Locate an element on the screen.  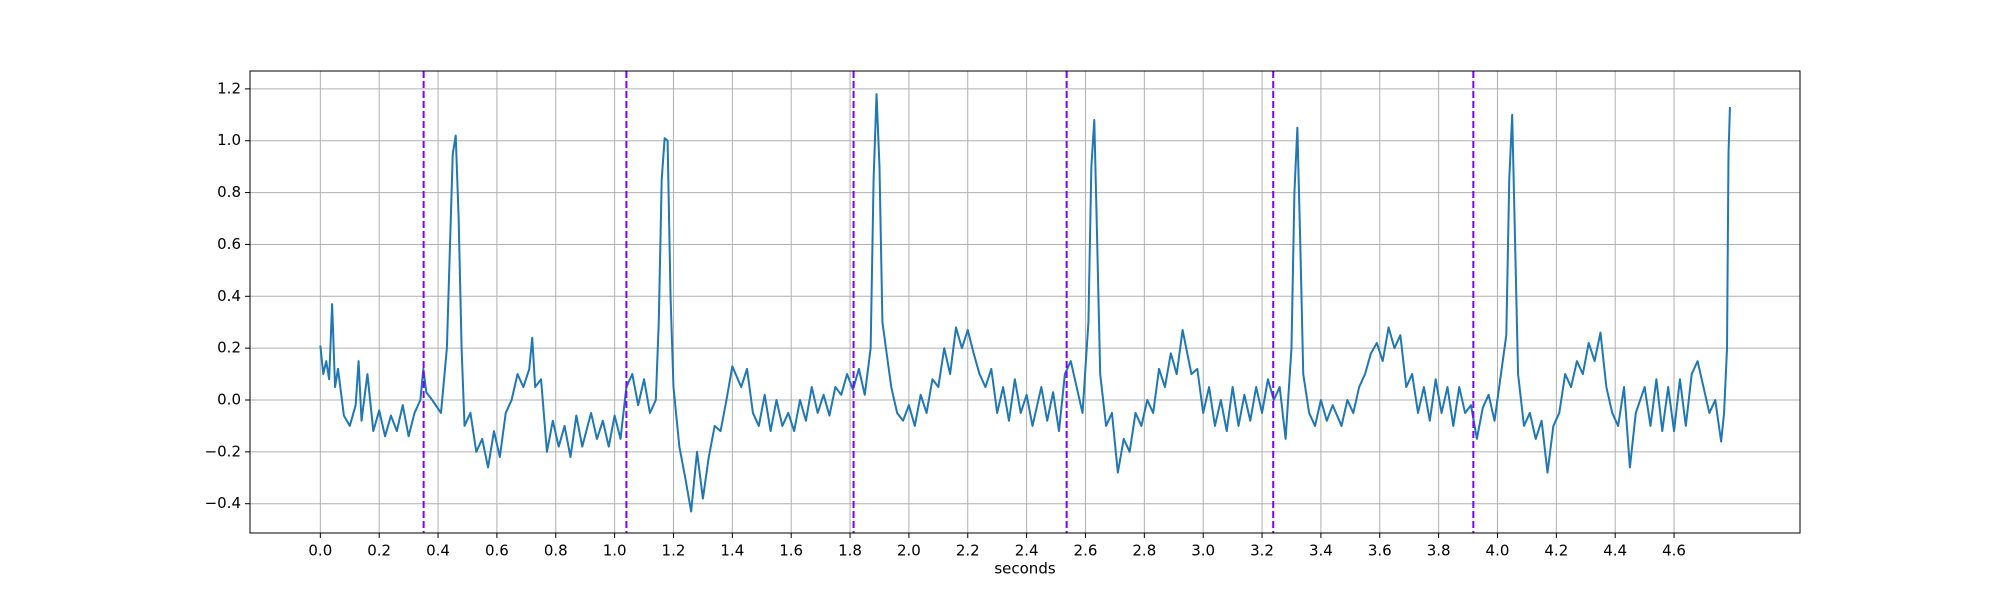
x-tick-label: 1.4 is located at coordinates (732, 551).